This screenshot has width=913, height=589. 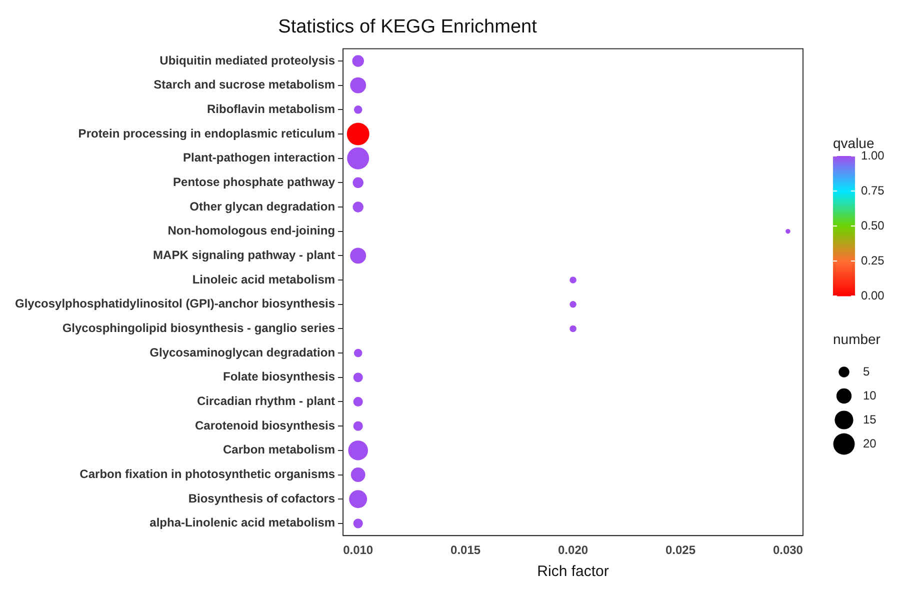 What do you see at coordinates (873, 190) in the screenshot?
I see `color-bar-label: 0.75` at bounding box center [873, 190].